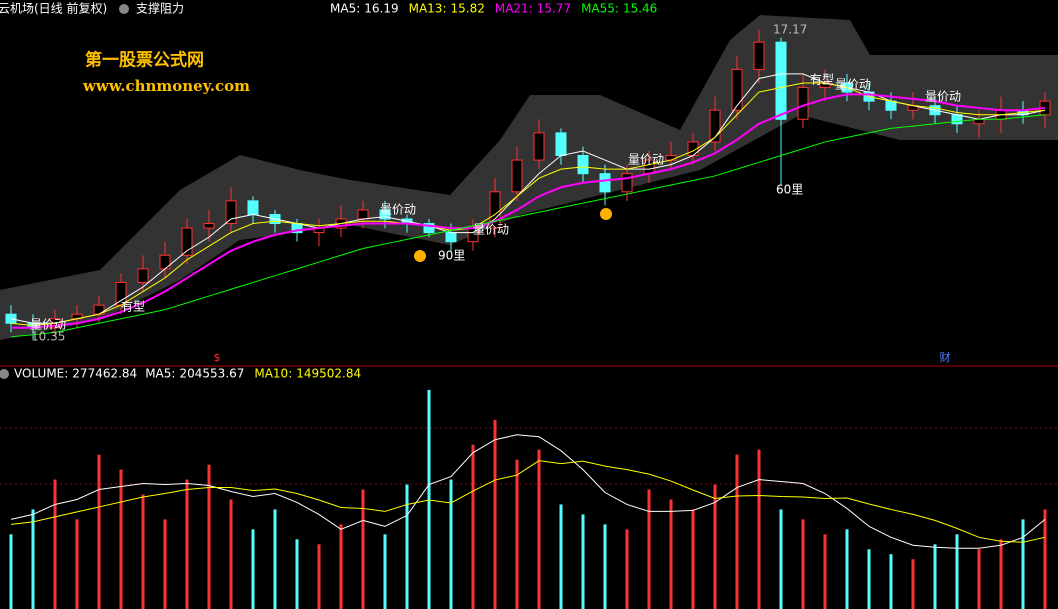 This screenshot has height=609, width=1058. Describe the element at coordinates (945, 357) in the screenshot. I see `event-marker: 财` at that location.